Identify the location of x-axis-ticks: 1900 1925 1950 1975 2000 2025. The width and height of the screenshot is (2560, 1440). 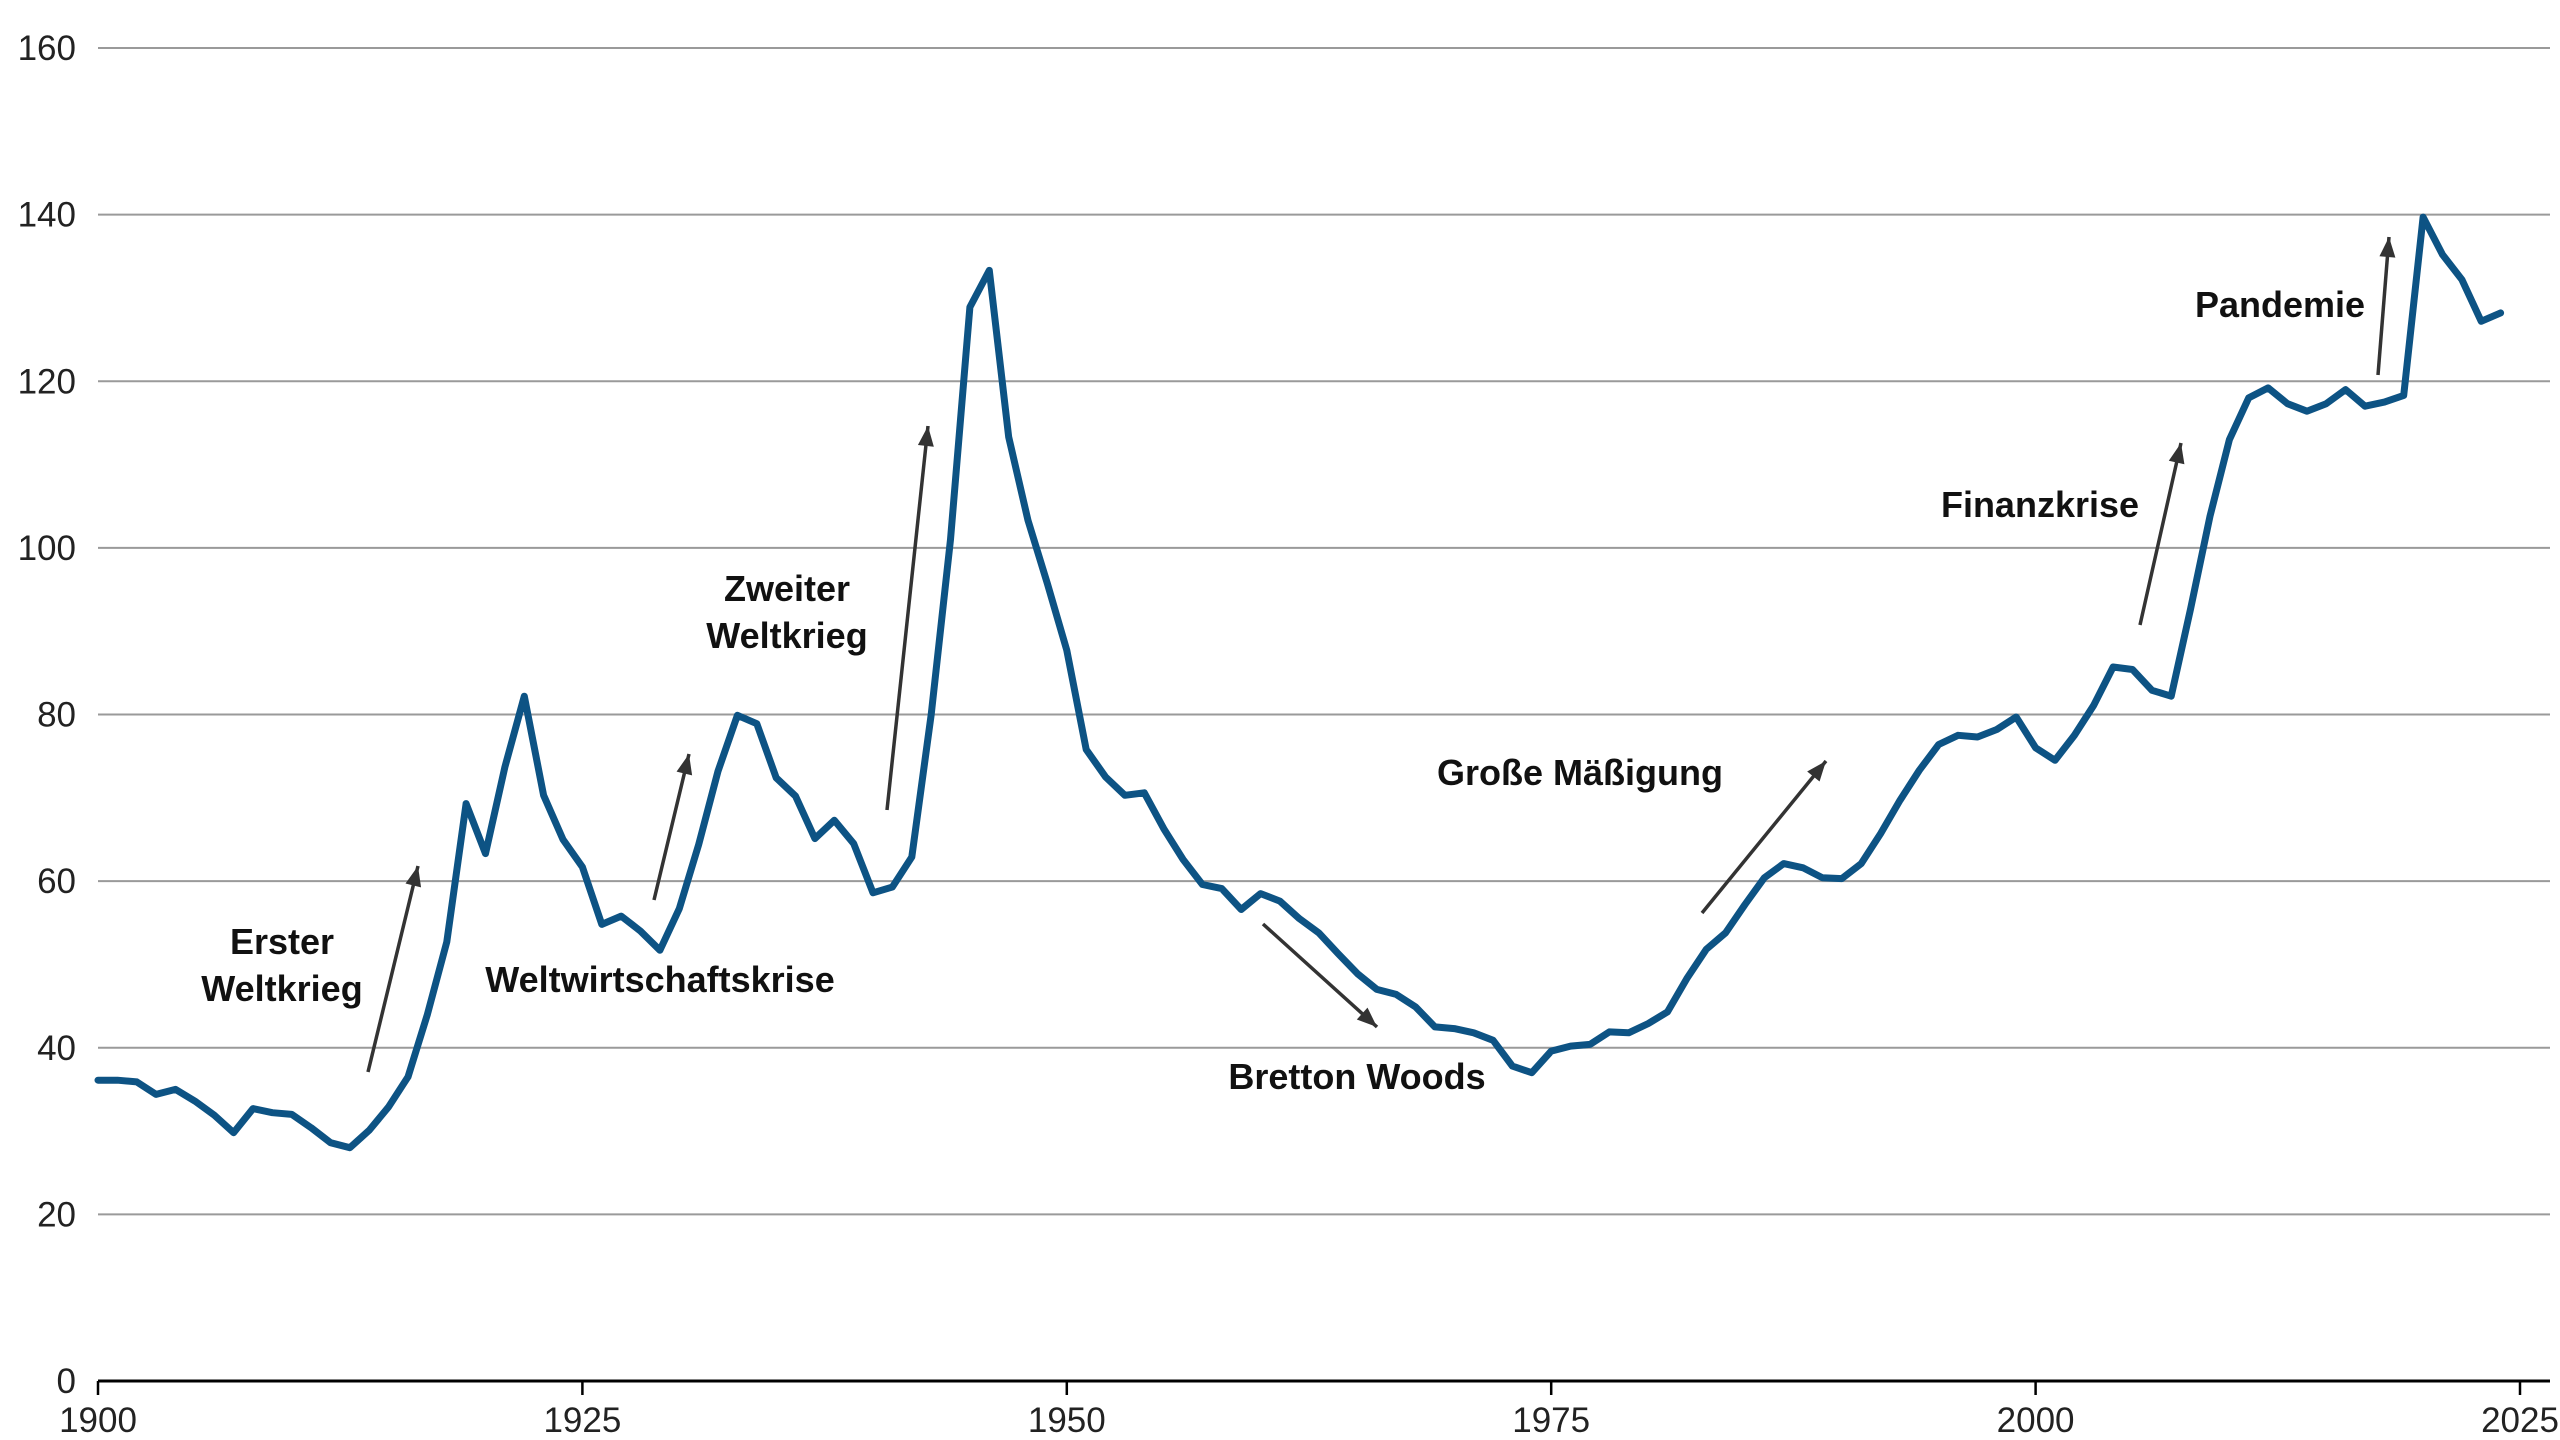
(1309, 1410).